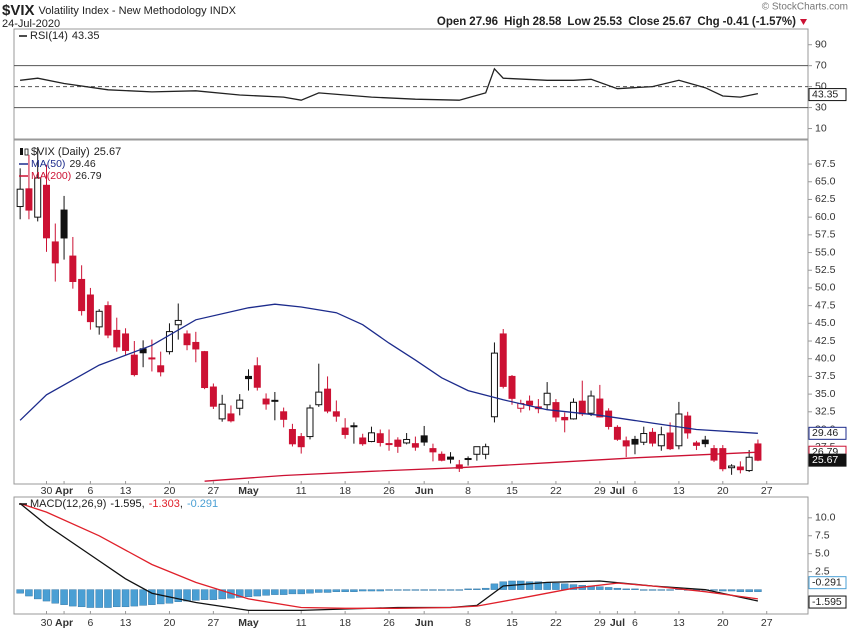 The width and height of the screenshot is (850, 633). I want to click on legend-value: 25.67, so click(108, 152).